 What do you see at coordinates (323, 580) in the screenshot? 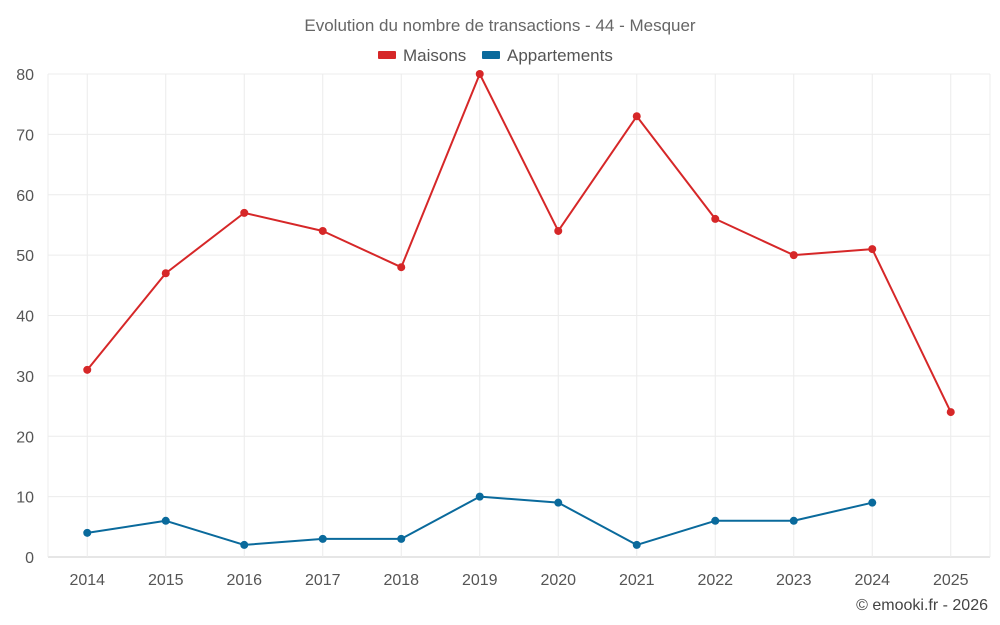
I see `x-tick-label: 2017` at bounding box center [323, 580].